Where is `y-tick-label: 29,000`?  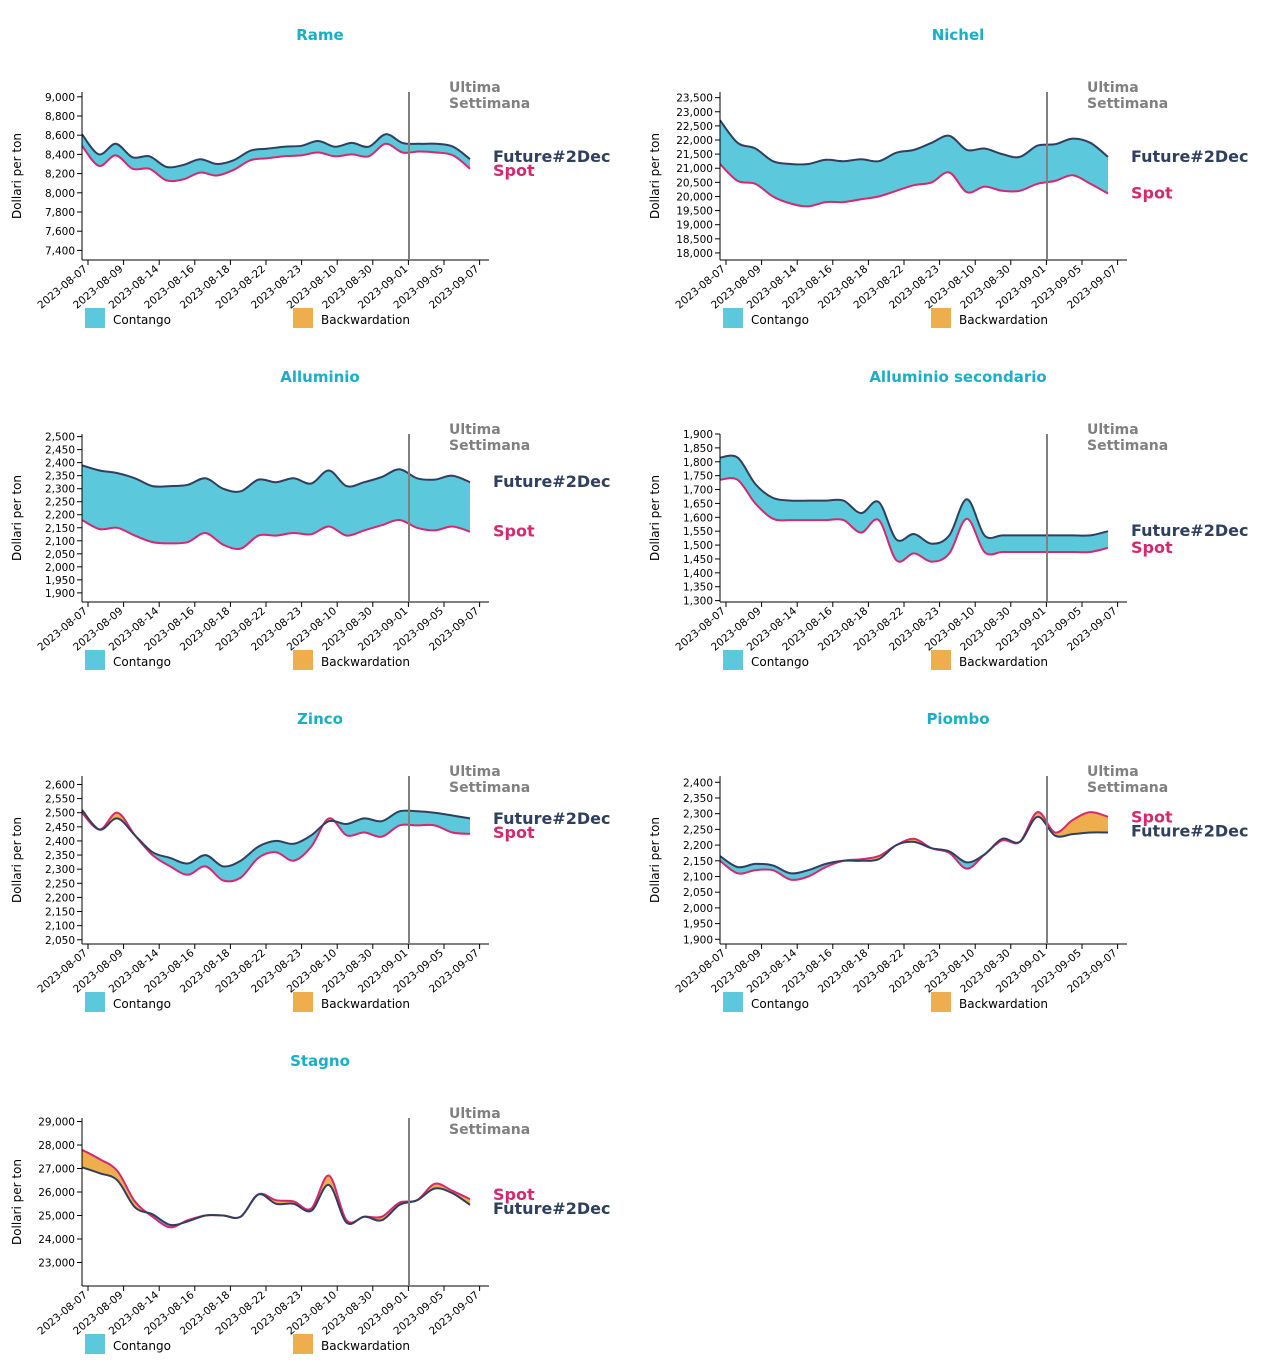 y-tick-label: 29,000 is located at coordinates (56, 1123).